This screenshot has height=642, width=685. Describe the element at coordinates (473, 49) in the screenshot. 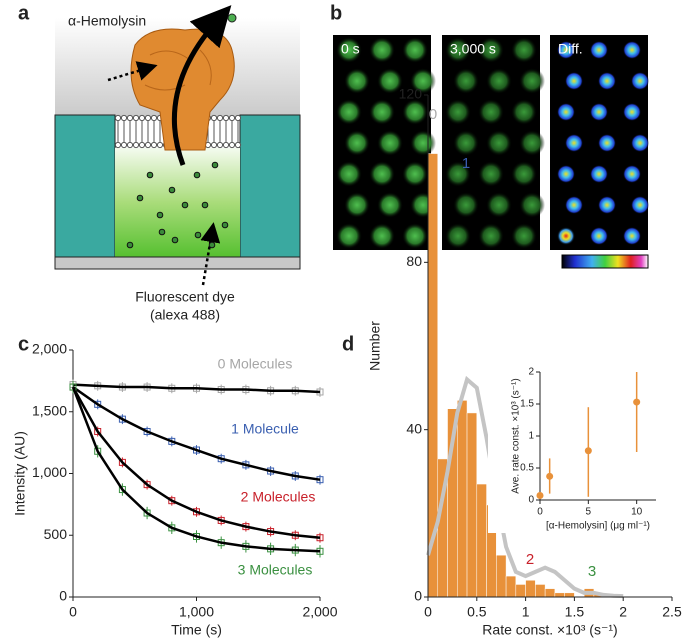

I see `frame-label: 3,000 s` at that location.